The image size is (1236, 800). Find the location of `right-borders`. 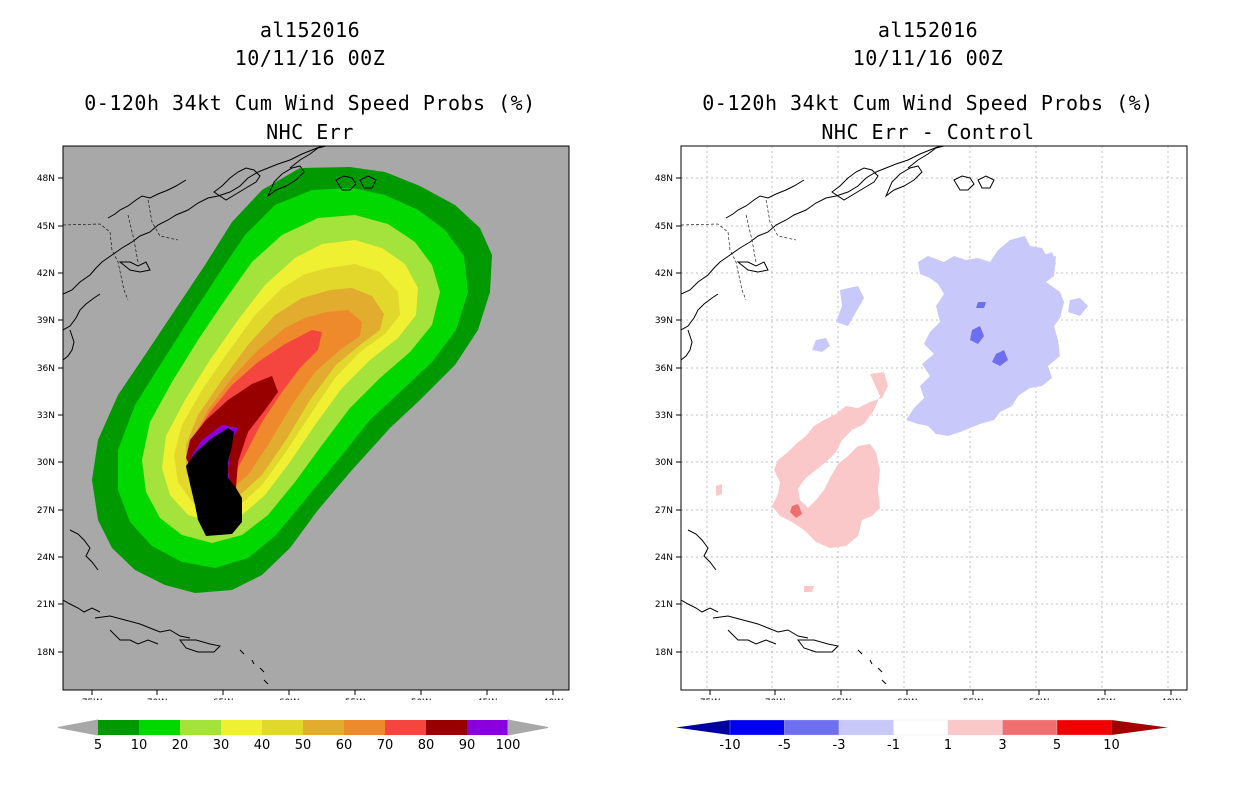

right-borders is located at coordinates (739, 250).